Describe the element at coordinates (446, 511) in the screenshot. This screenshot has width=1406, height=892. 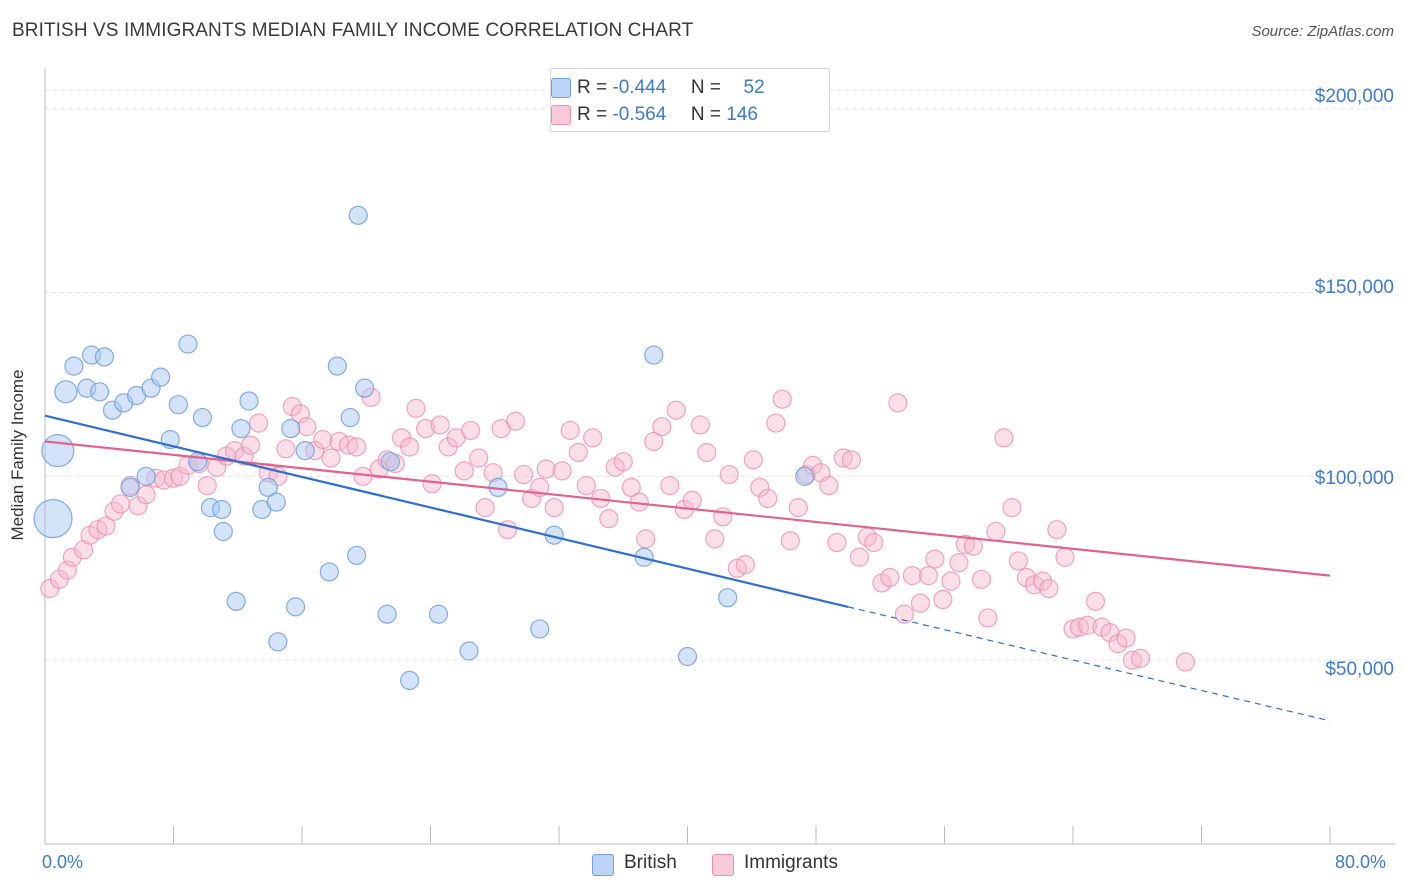
I see `british-trend-line` at that location.